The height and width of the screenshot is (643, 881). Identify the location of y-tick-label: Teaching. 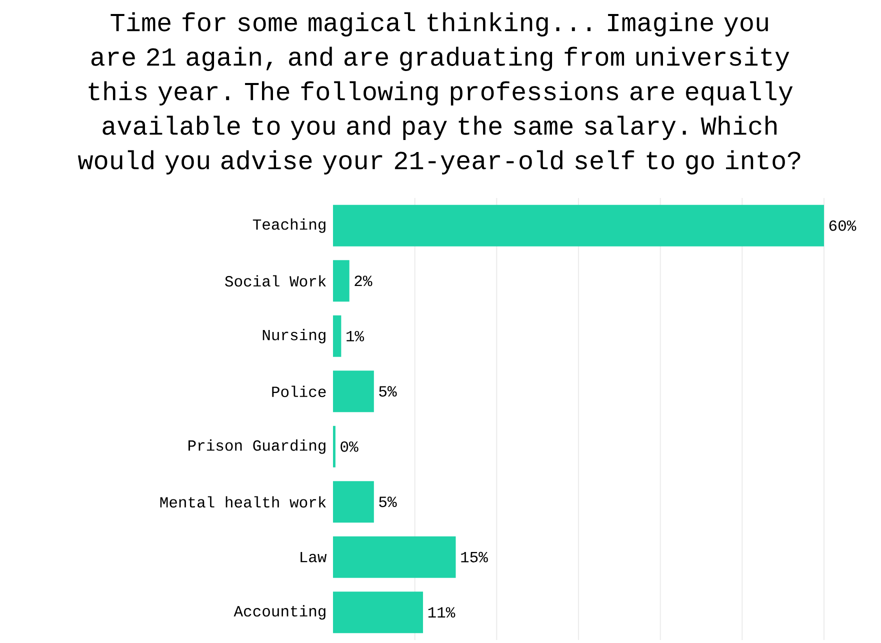
(289, 225).